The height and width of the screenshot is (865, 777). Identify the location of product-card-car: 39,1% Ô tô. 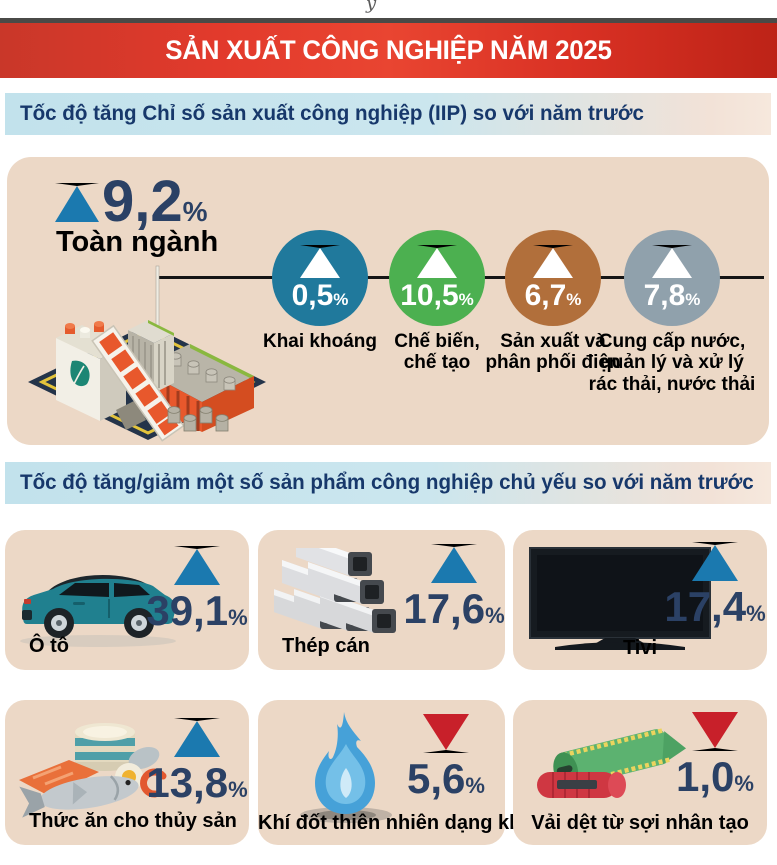
(127, 600).